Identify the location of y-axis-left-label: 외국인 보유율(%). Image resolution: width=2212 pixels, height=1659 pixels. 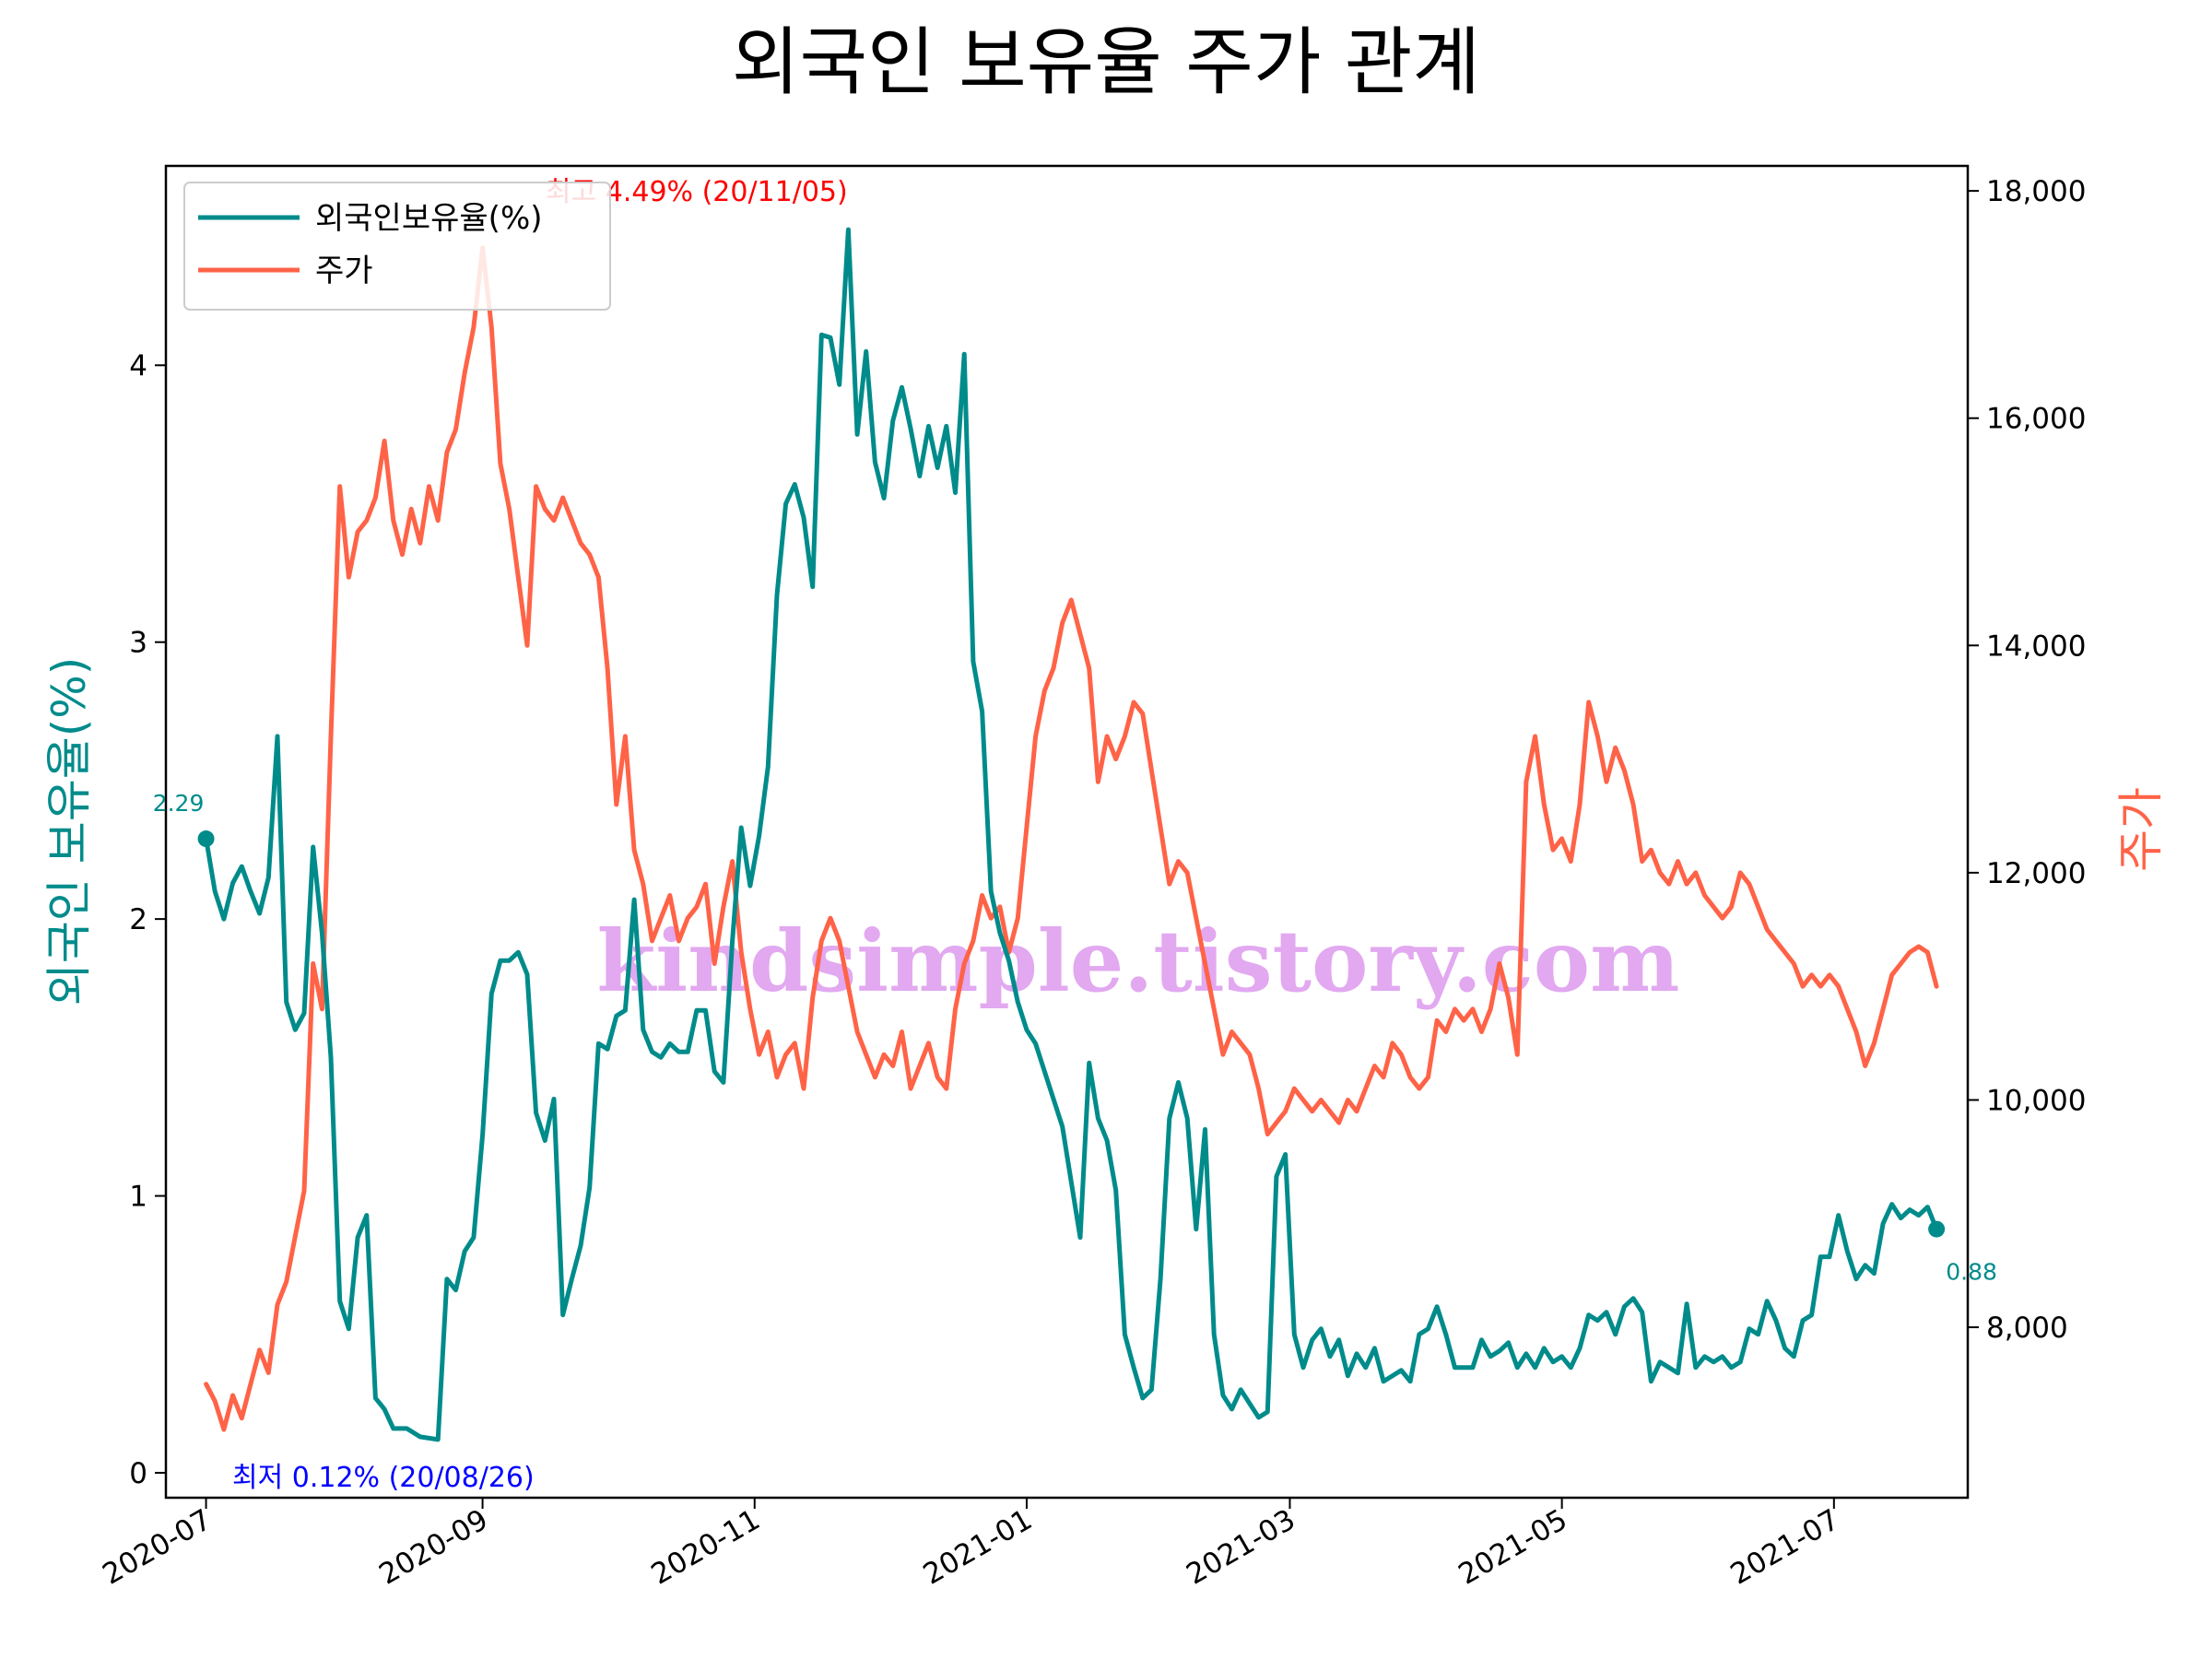
(69, 831).